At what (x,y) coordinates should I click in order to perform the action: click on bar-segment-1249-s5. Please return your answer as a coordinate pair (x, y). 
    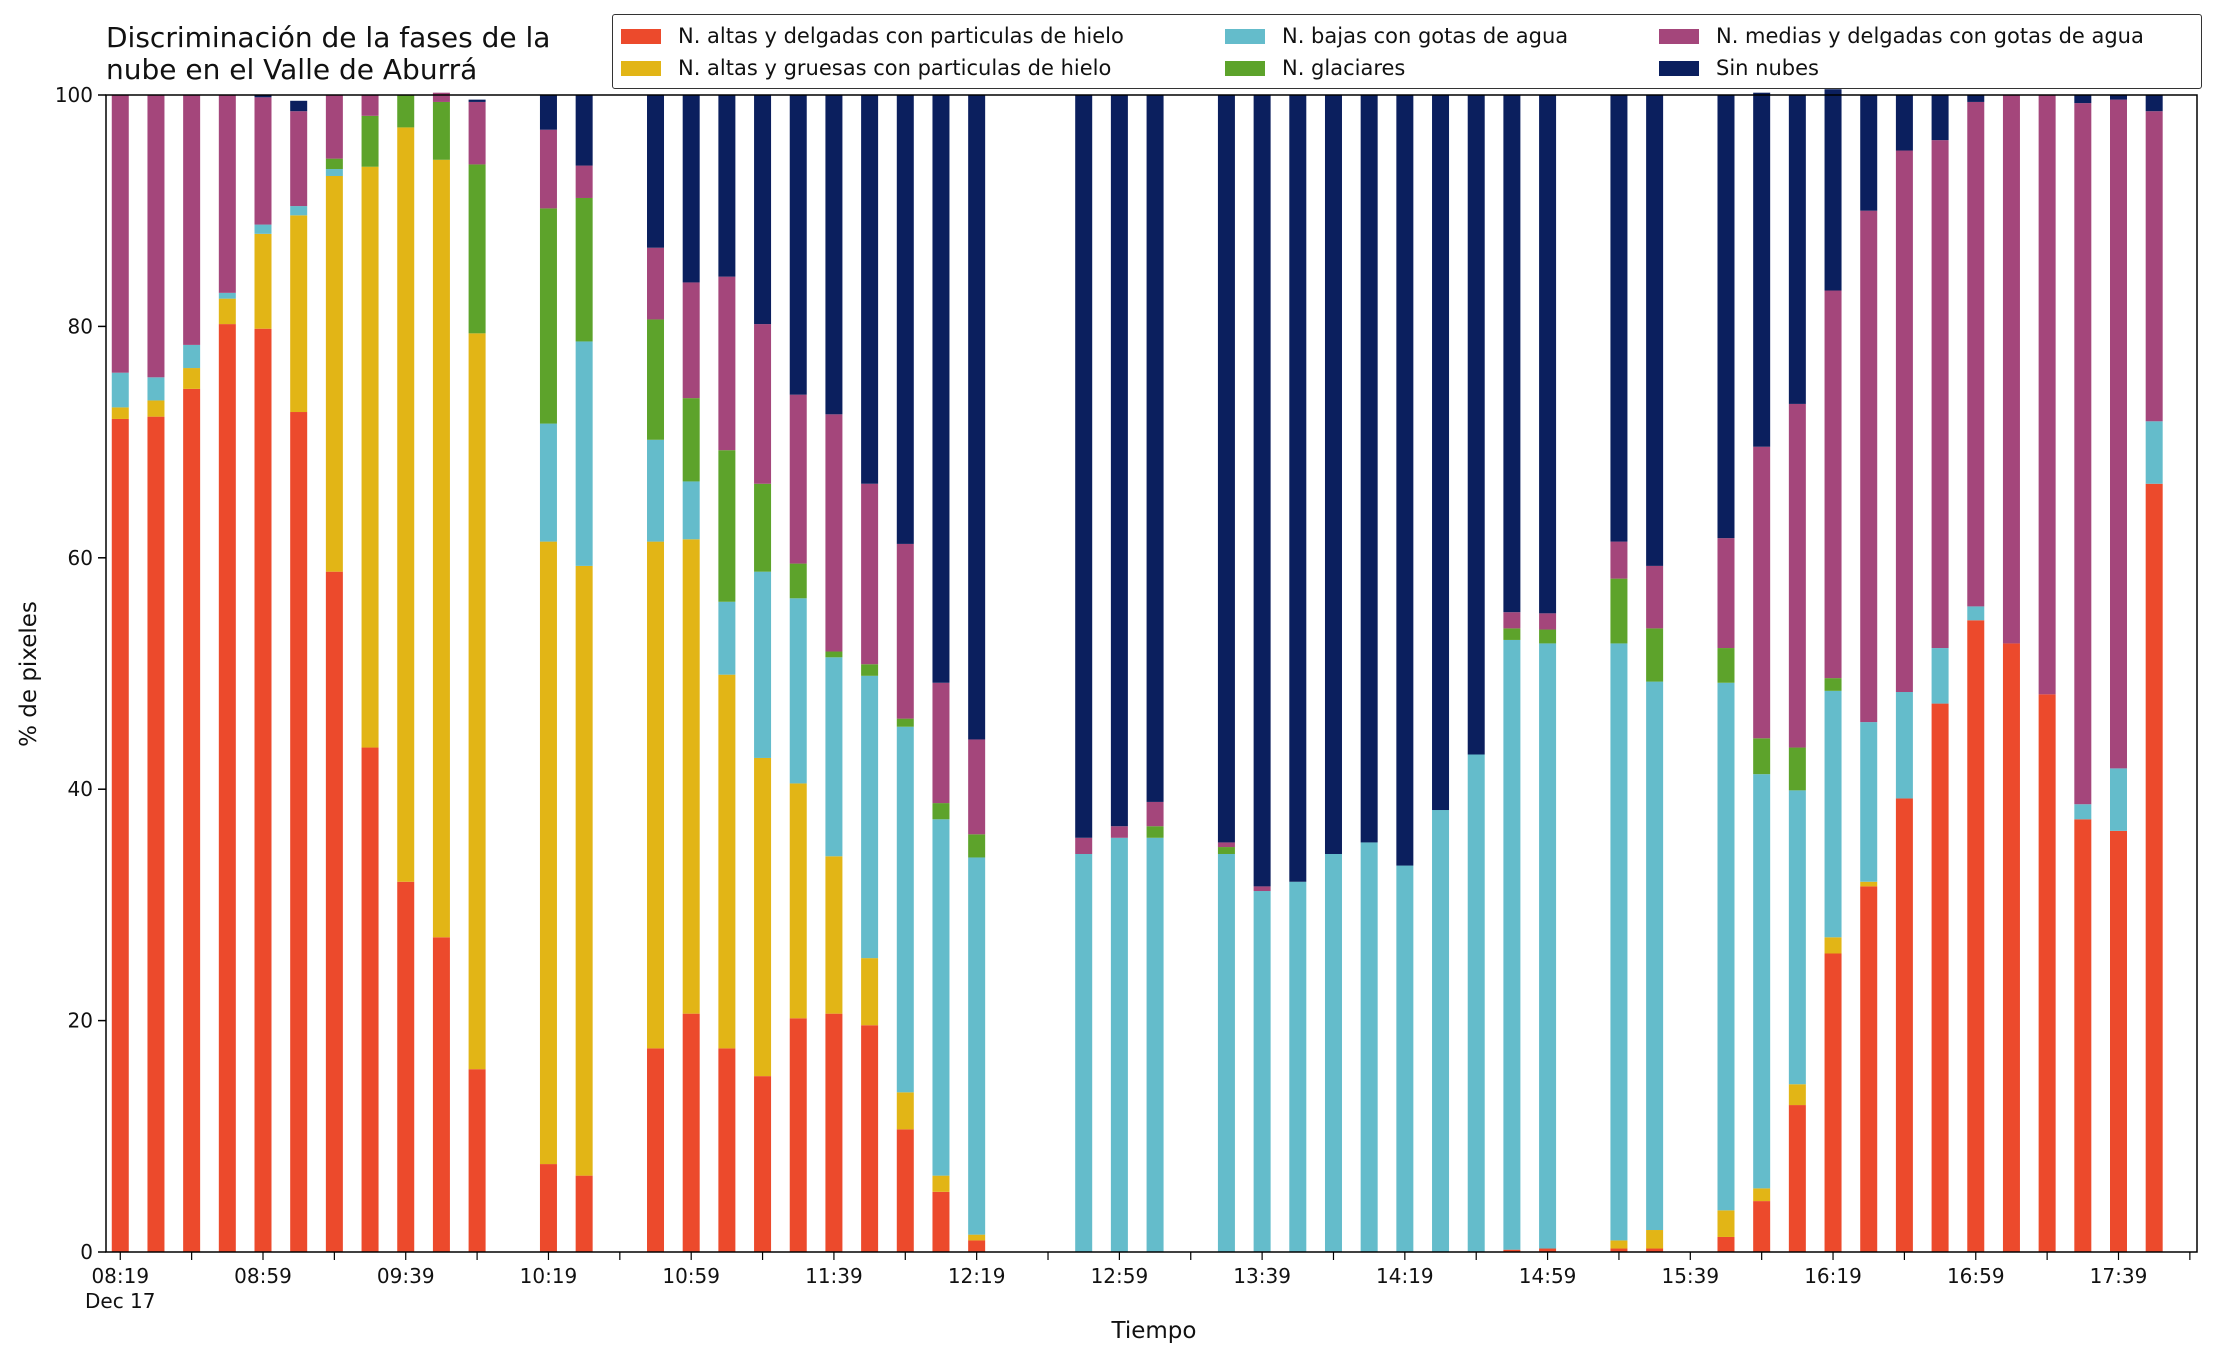
    Looking at the image, I should click on (1084, 466).